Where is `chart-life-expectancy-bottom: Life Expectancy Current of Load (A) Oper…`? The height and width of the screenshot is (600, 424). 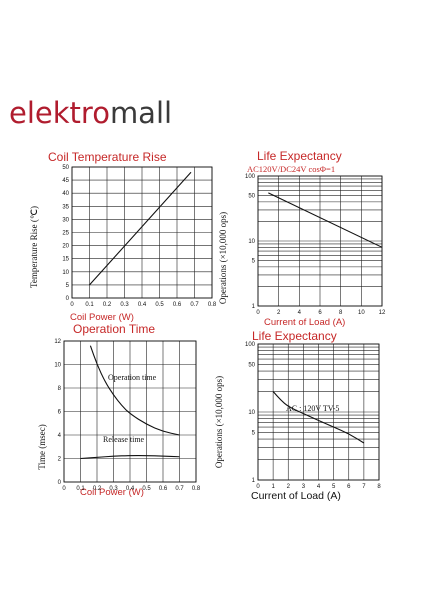
chart-life-expectancy-bottom: Life Expectancy Current of Load (A) Oper… is located at coordinates (297, 415).